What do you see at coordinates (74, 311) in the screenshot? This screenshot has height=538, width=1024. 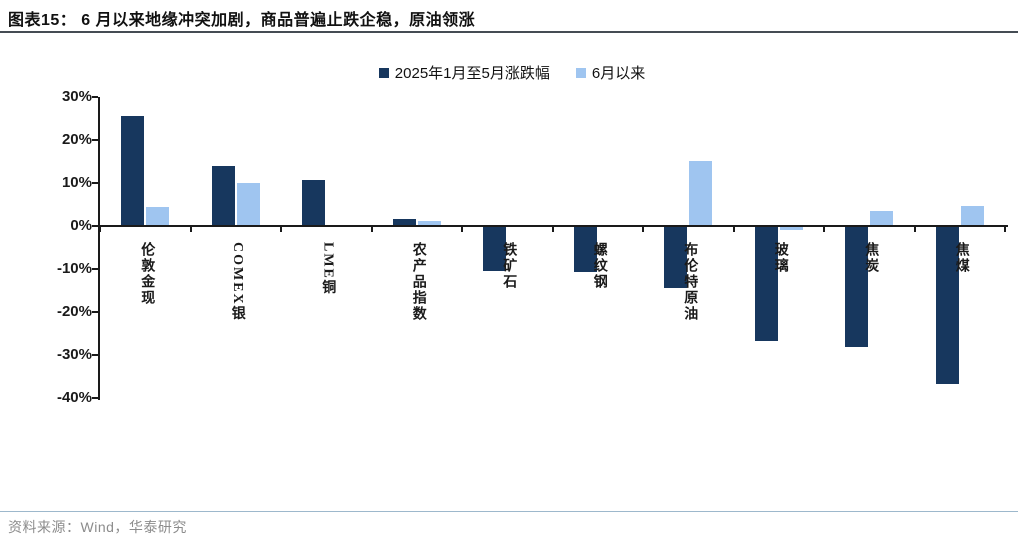 I see `y-tick-label: -20%` at bounding box center [74, 311].